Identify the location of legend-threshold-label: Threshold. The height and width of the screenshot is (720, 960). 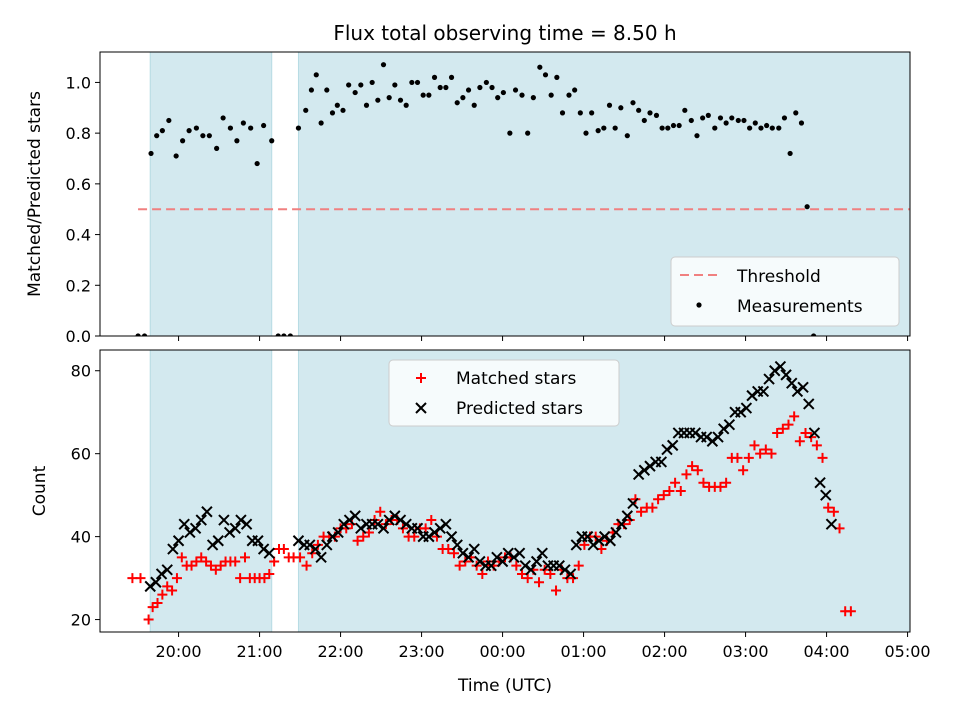
(778, 277).